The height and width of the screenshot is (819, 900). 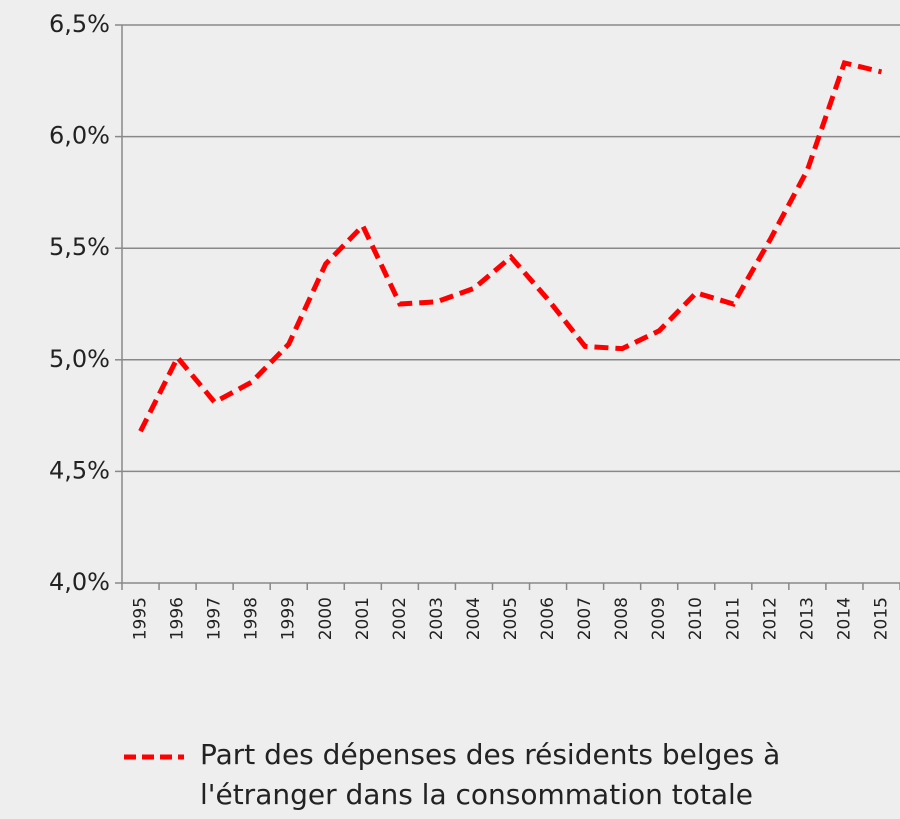 What do you see at coordinates (79, 359) in the screenshot?
I see `y-tick-label: 5,0%` at bounding box center [79, 359].